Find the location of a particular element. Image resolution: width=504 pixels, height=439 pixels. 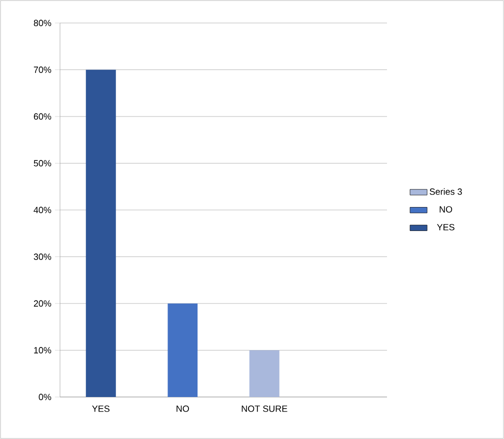

y-tick-label: 70% is located at coordinates (43, 69).